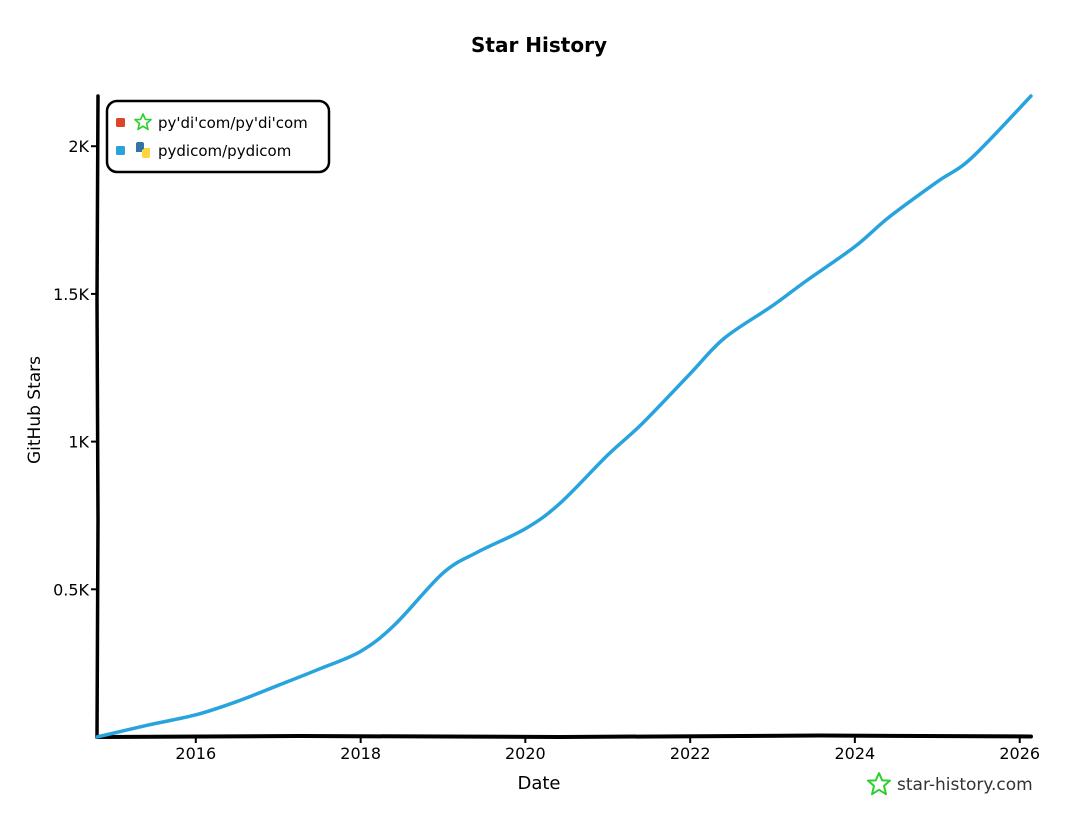  I want to click on x-tick-label: 2020, so click(525, 753).